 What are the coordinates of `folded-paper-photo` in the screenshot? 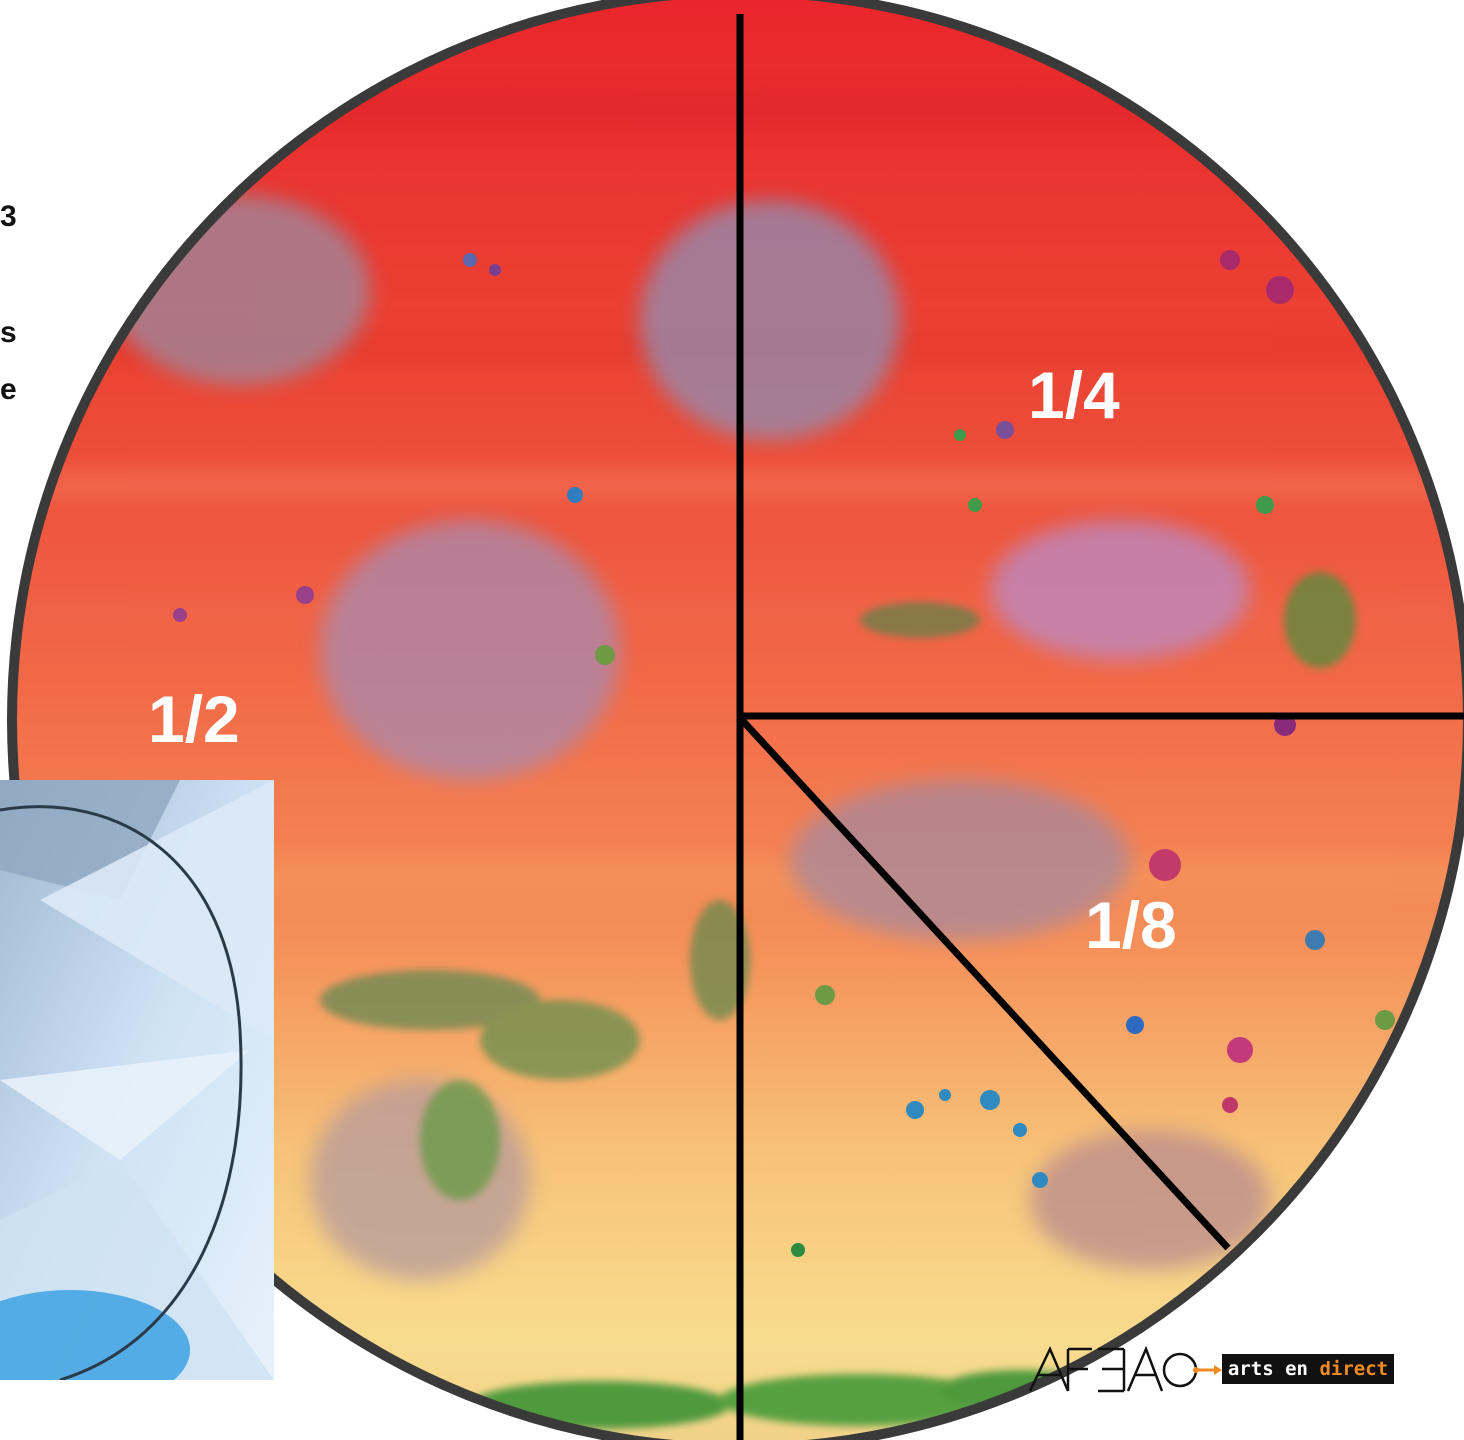 It's located at (137, 1080).